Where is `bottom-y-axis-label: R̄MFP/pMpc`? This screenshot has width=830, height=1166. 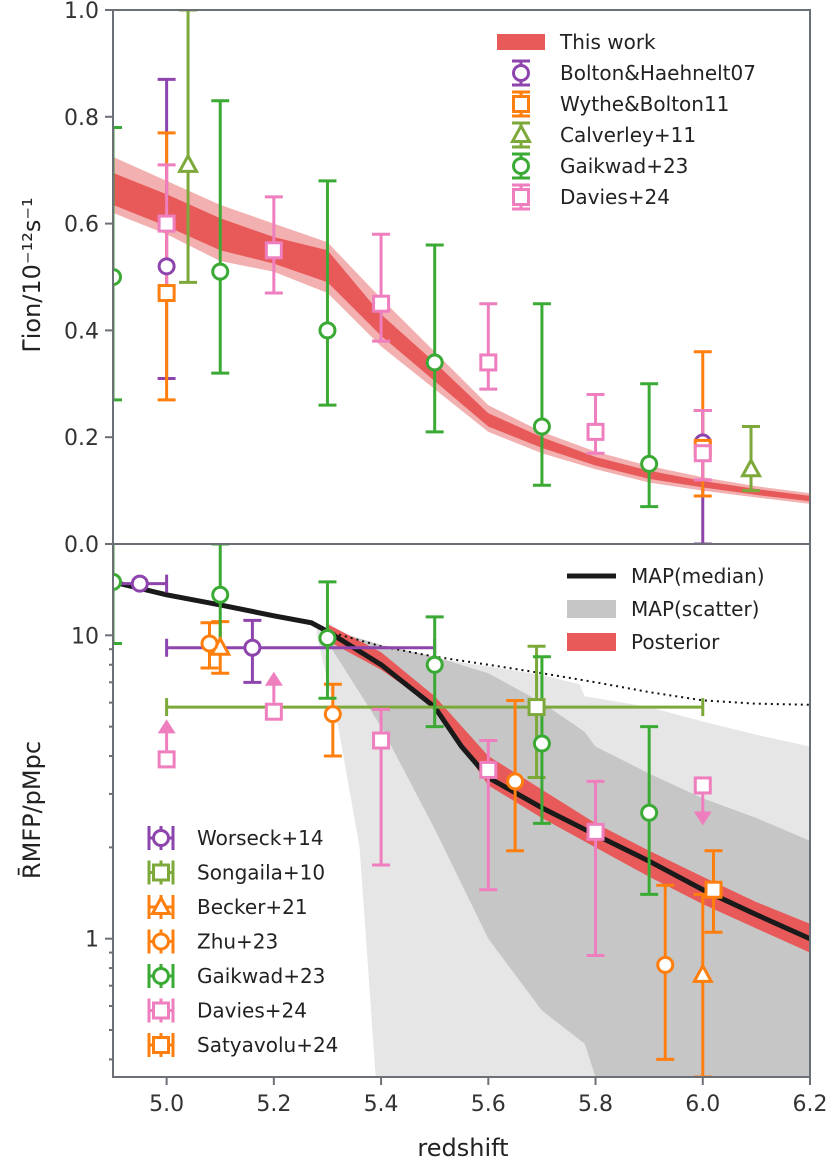
bottom-y-axis-label: R̄MFP/pMpc is located at coordinates (31, 810).